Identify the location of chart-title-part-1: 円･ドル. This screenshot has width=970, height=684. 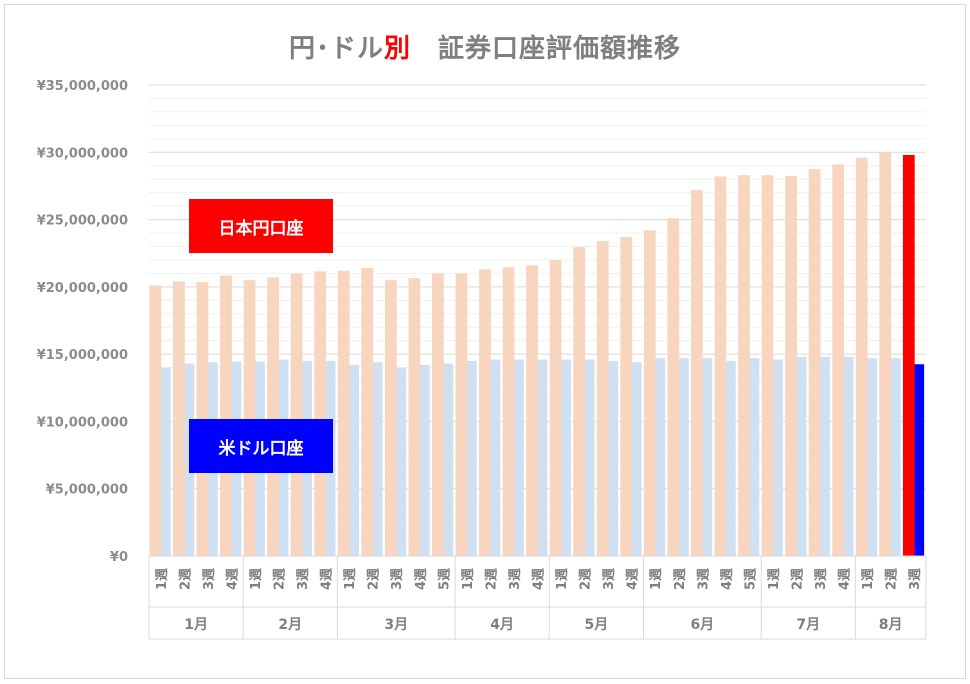
(336, 49).